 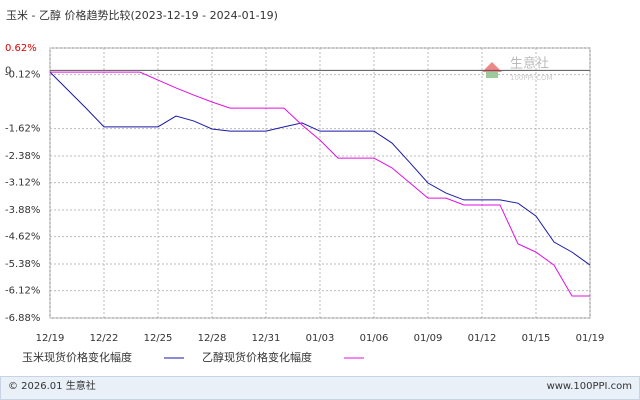 I want to click on legend-label: 玉米现货价格变化幅度, so click(x=77, y=357).